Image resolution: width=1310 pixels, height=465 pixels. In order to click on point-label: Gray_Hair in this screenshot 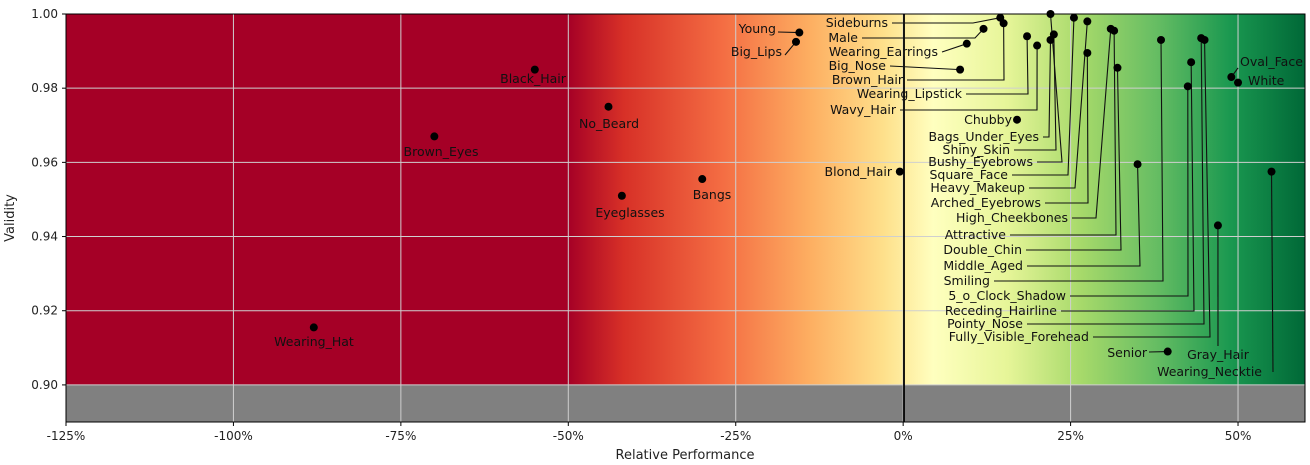, I will do `click(1218, 354)`.